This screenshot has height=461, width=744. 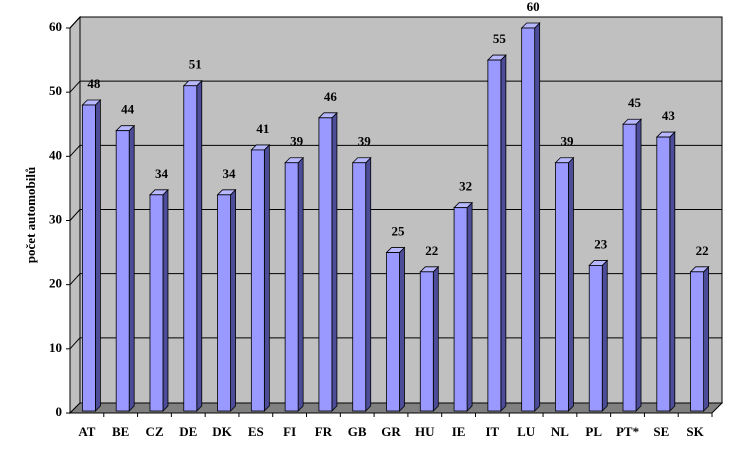 What do you see at coordinates (55, 26) in the screenshot?
I see `y-tick-label: 60` at bounding box center [55, 26].